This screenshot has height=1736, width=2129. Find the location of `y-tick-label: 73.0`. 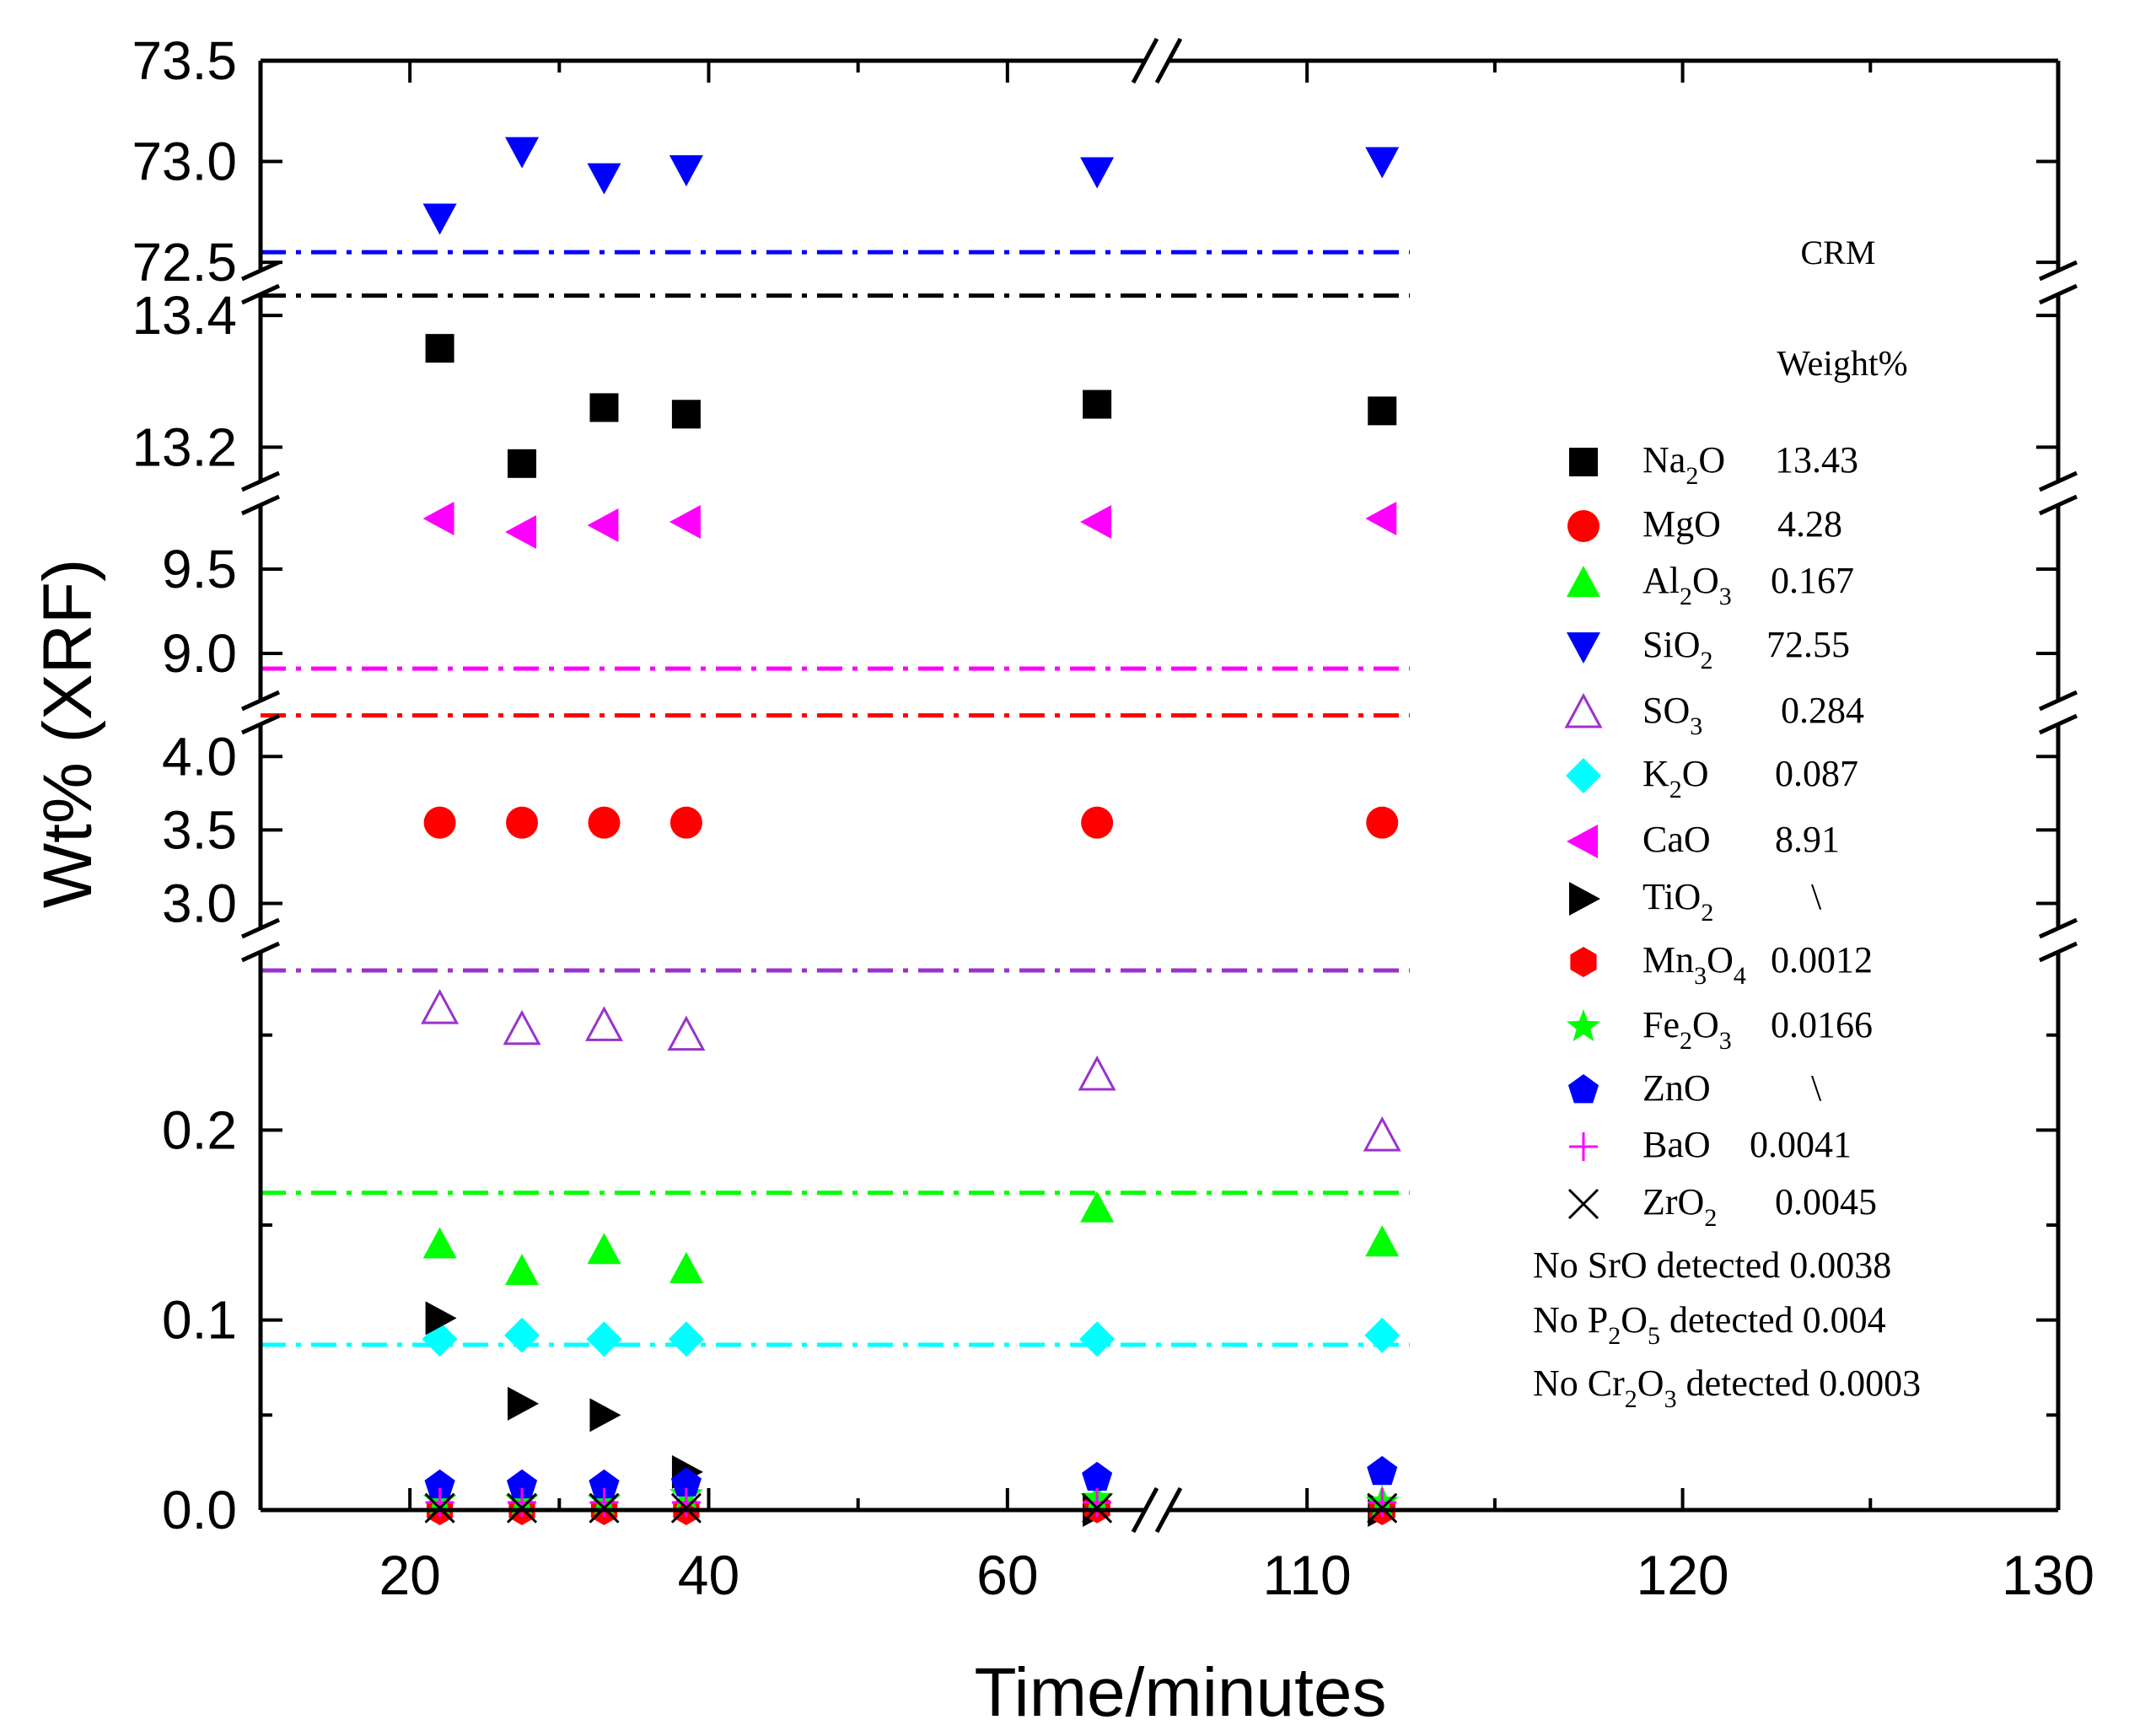

y-tick-label: 73.0 is located at coordinates (184, 162).